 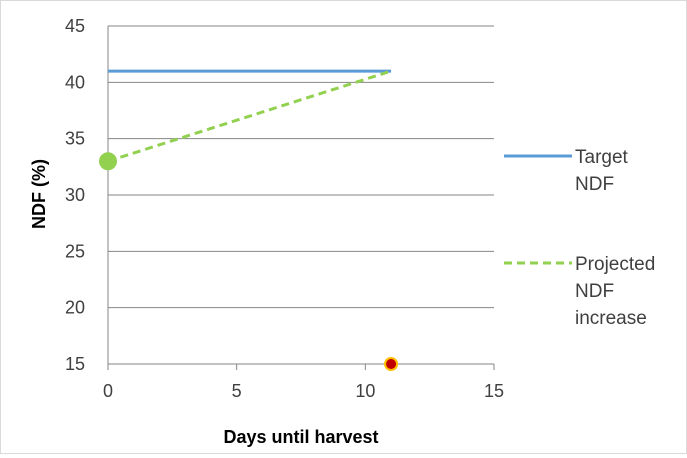 I want to click on y-tick-label: 35, so click(x=75, y=139).